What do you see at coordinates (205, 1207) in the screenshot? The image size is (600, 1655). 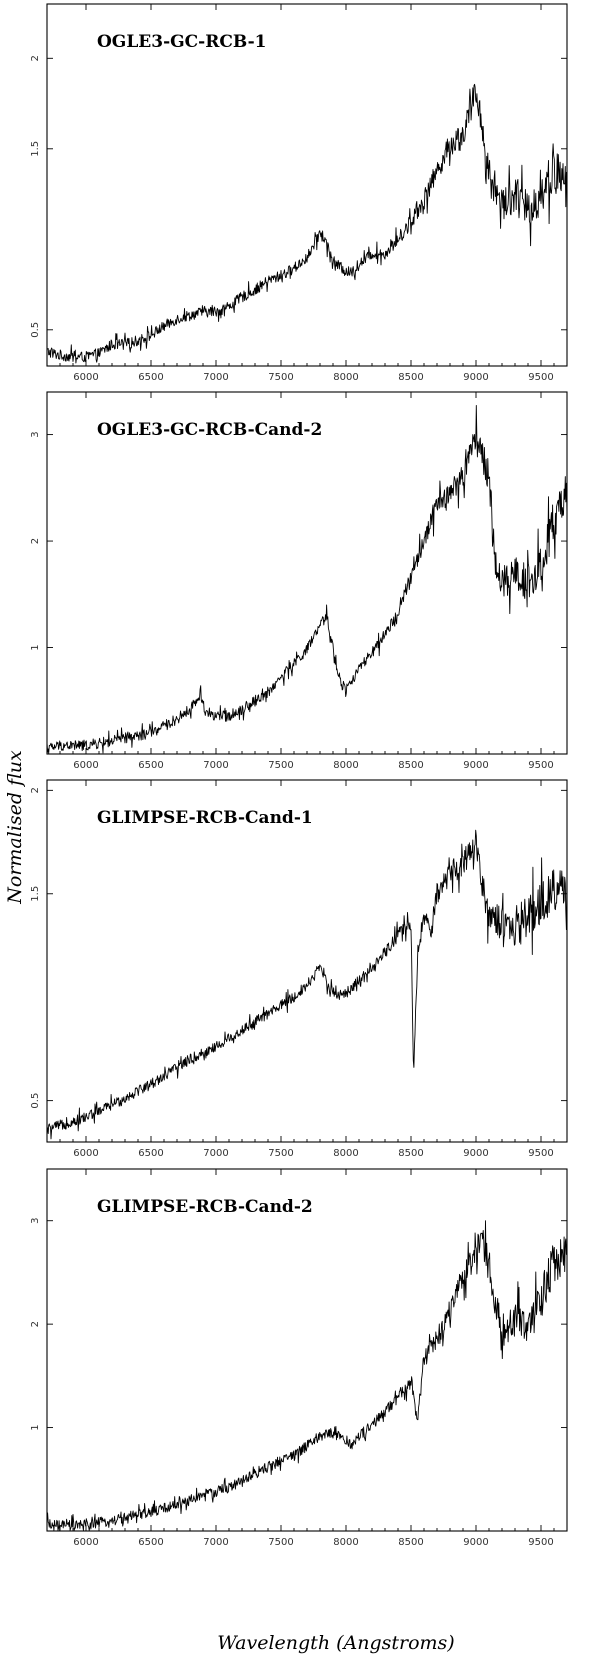 I see `panel-title: GLIMPSE-RCB-Cand-2` at bounding box center [205, 1207].